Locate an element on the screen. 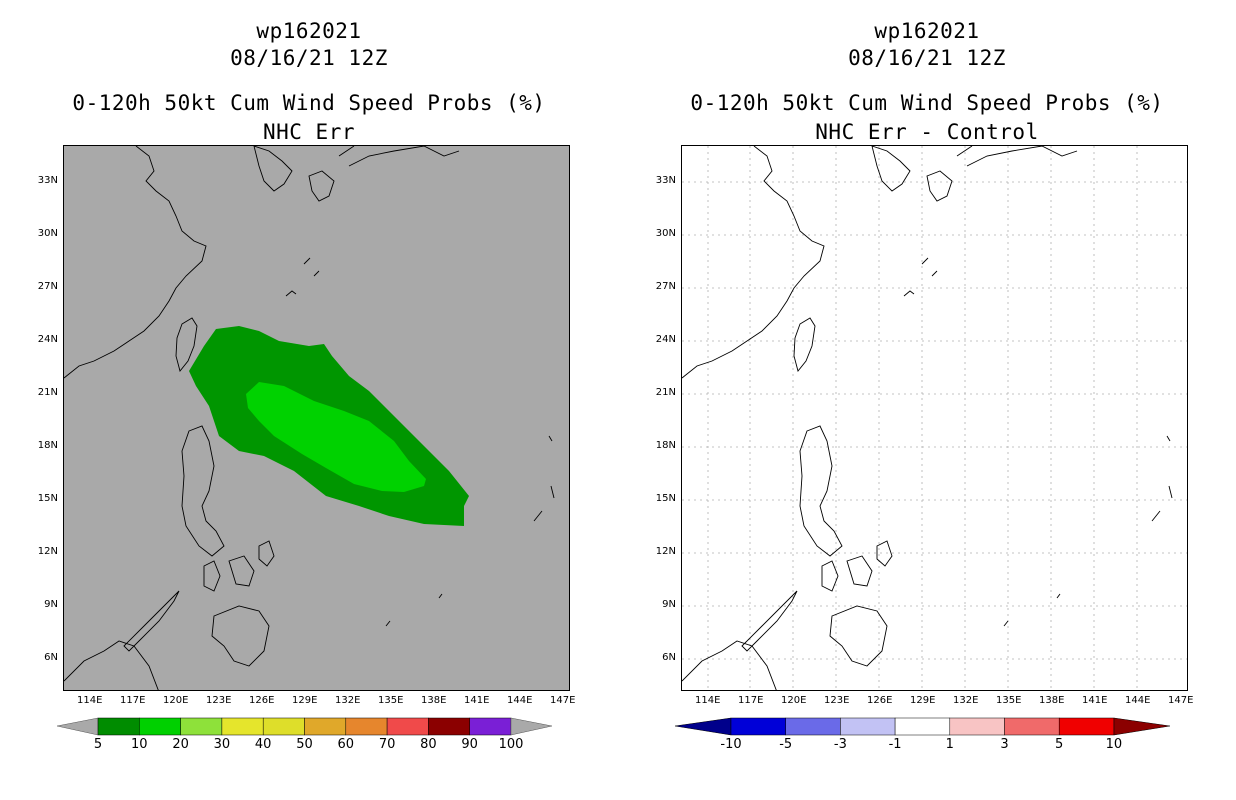  colorbar-label: -5 is located at coordinates (786, 744).